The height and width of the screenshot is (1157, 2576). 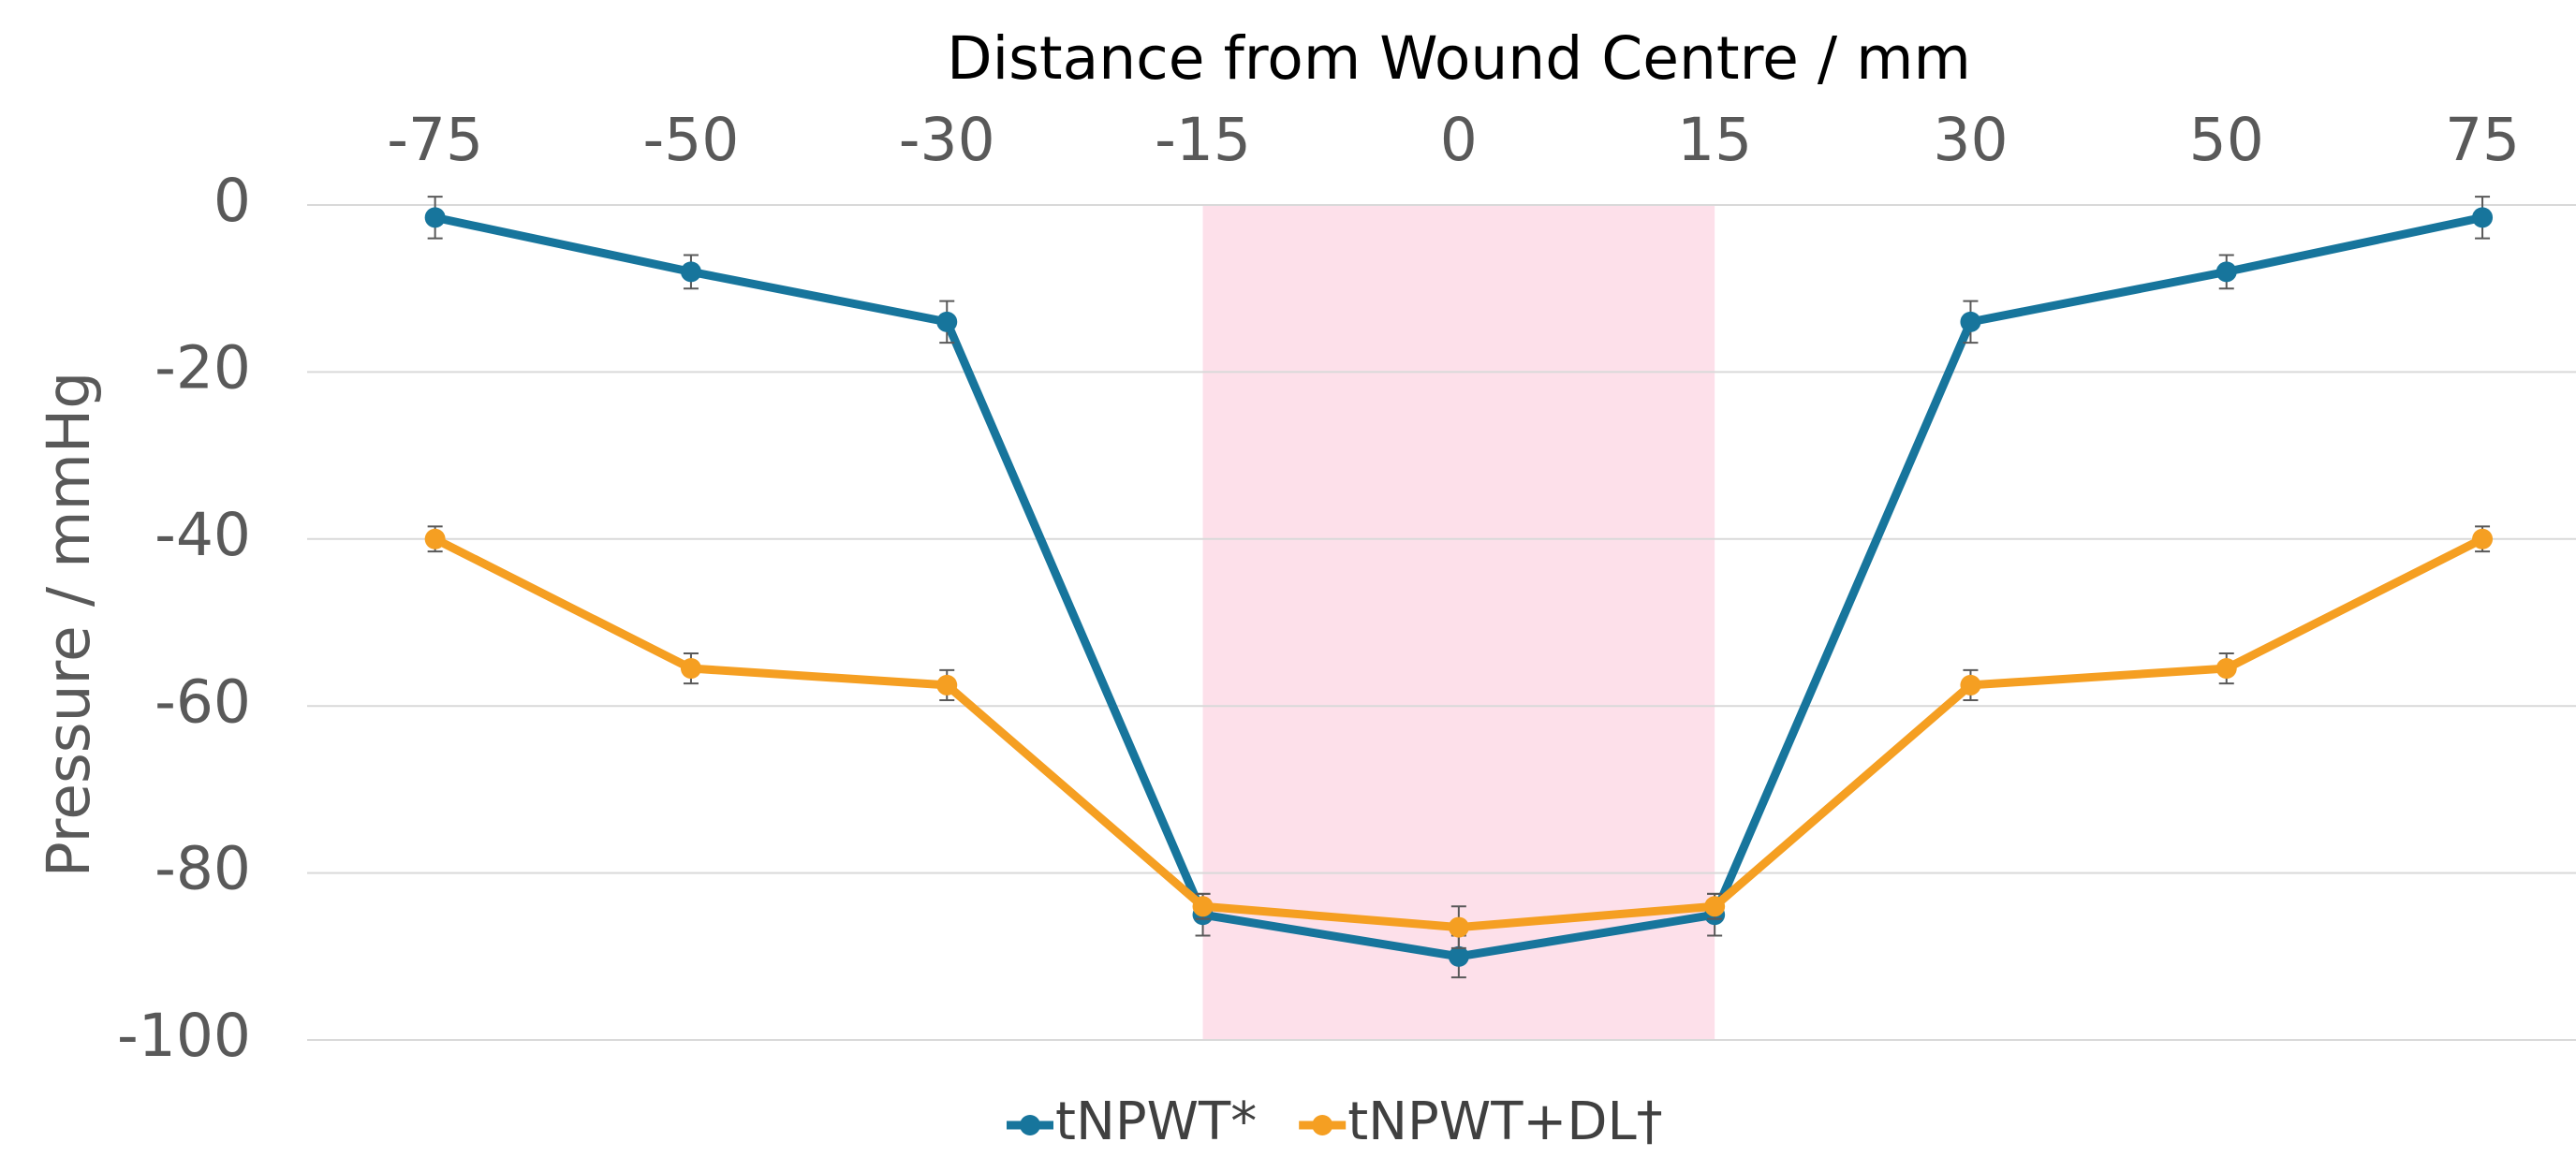 I want to click on x-tick-label: 15, so click(x=1714, y=140).